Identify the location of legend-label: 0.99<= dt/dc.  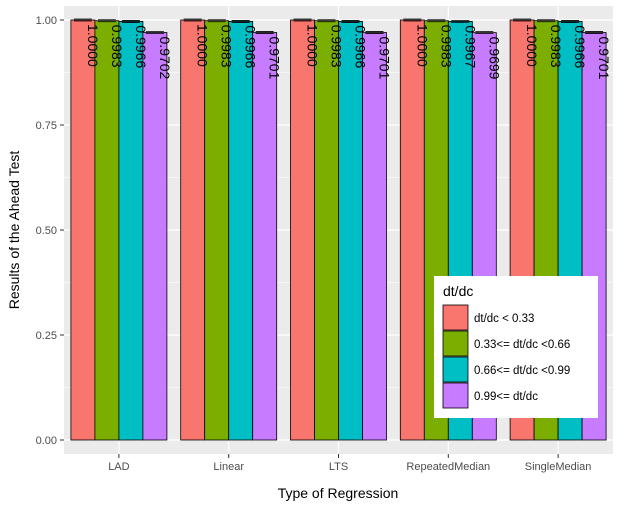
(506, 397).